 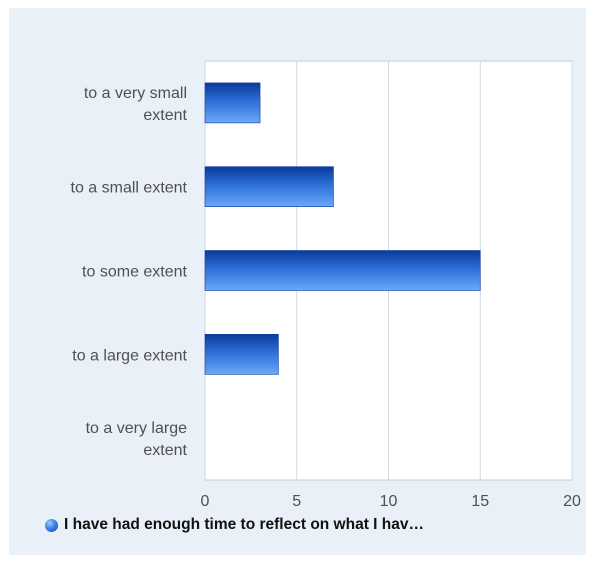 What do you see at coordinates (480, 501) in the screenshot?
I see `x-tick-label: 15` at bounding box center [480, 501].